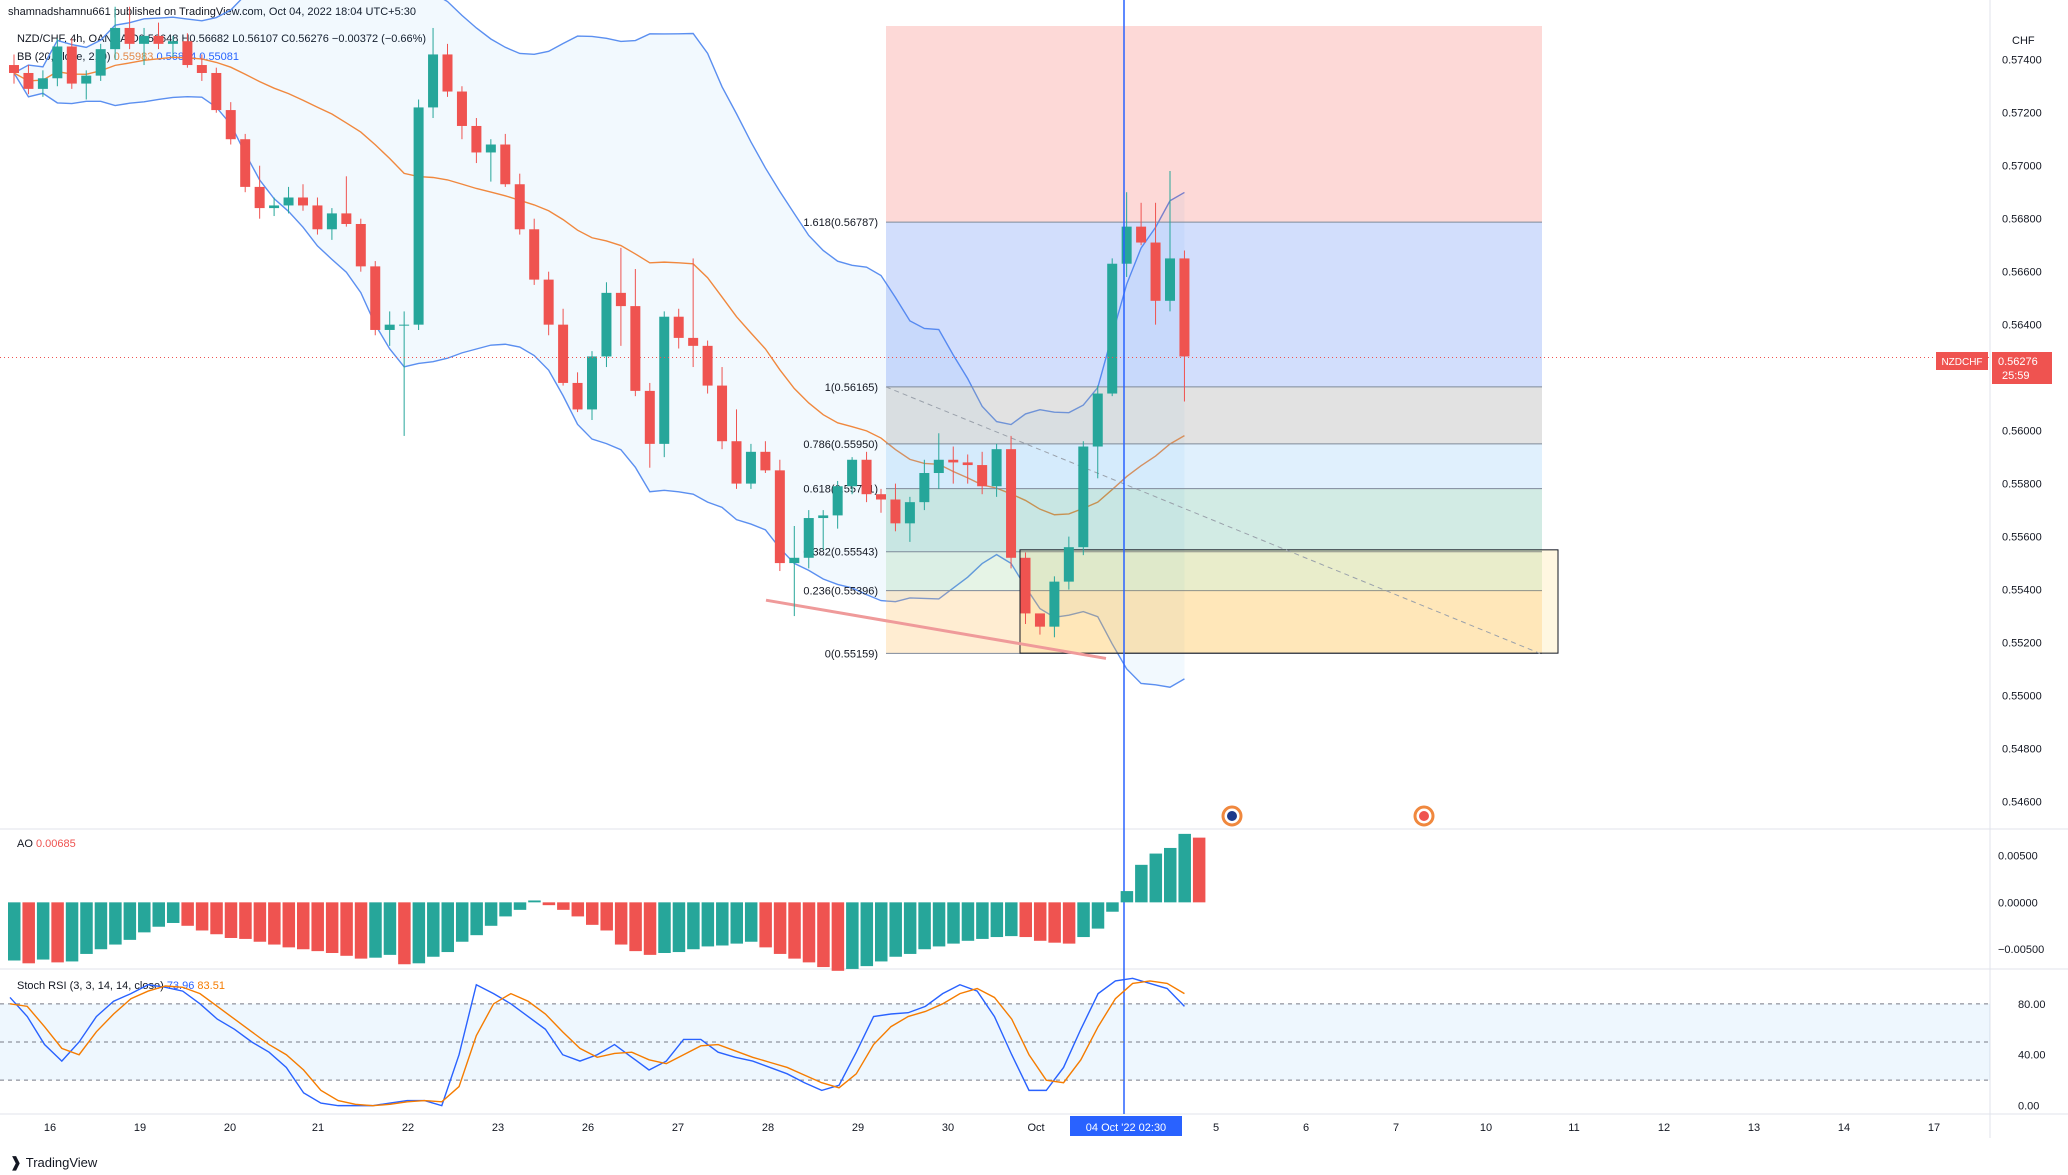 This screenshot has width=2068, height=1175. What do you see at coordinates (2028, 1107) in the screenshot?
I see `stoch-tick-label: 0.00` at bounding box center [2028, 1107].